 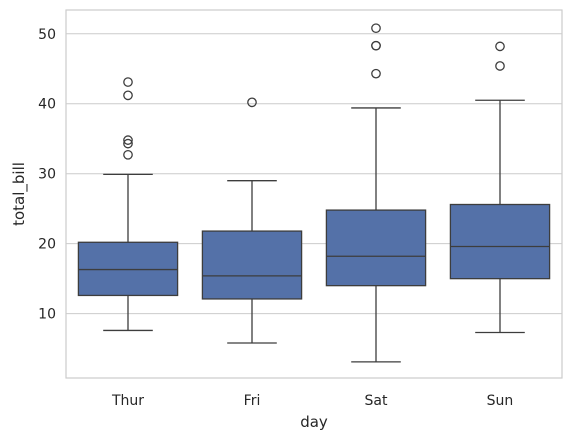 What do you see at coordinates (500, 187) in the screenshot?
I see `box-group-sun` at bounding box center [500, 187].